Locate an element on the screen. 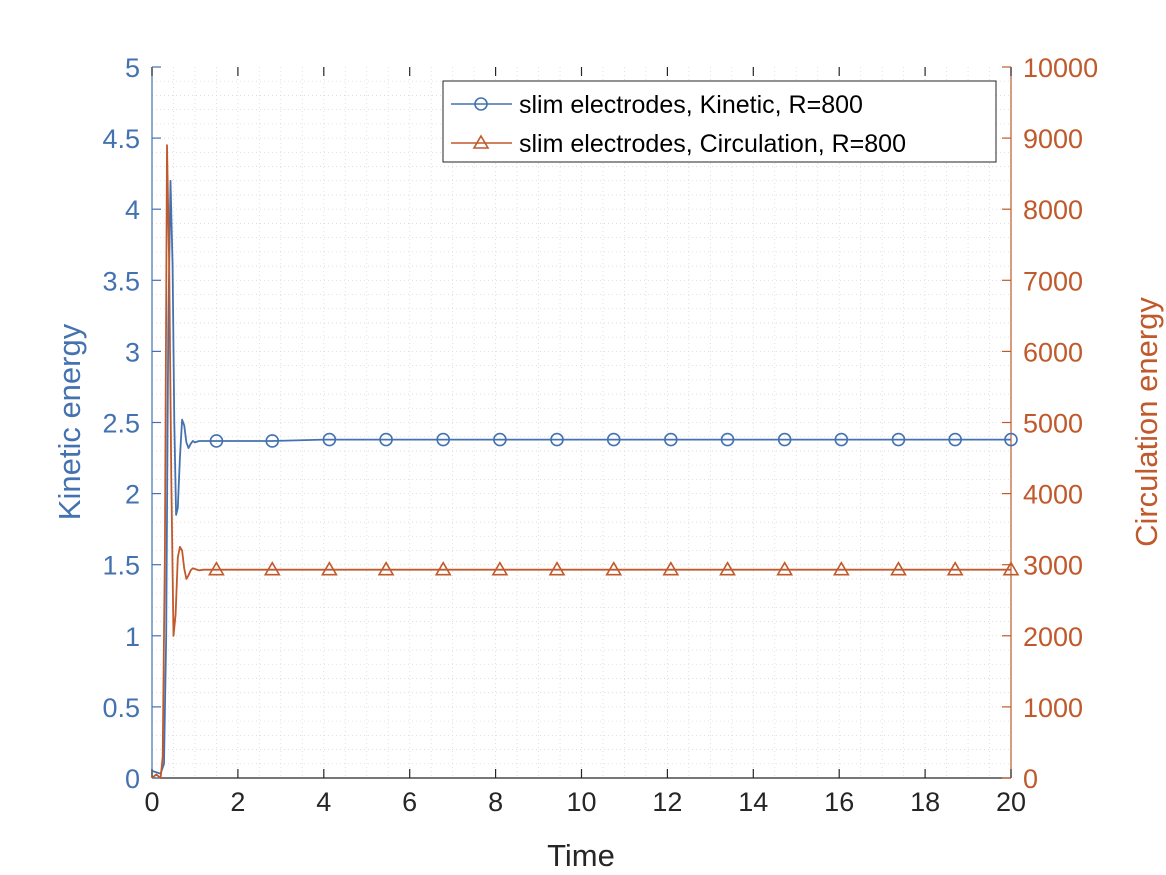 Image resolution: width=1166 pixels, height=875 pixels. left-y-tick-label: 4 is located at coordinates (132, 210).